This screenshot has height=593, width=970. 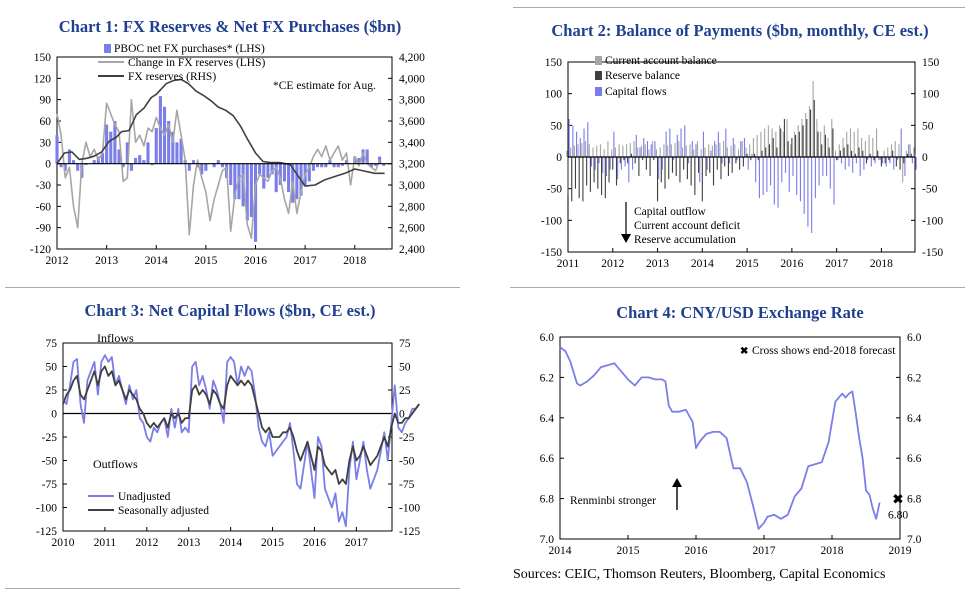 I want to click on y-tick-label-right: 4,000, so click(x=412, y=79).